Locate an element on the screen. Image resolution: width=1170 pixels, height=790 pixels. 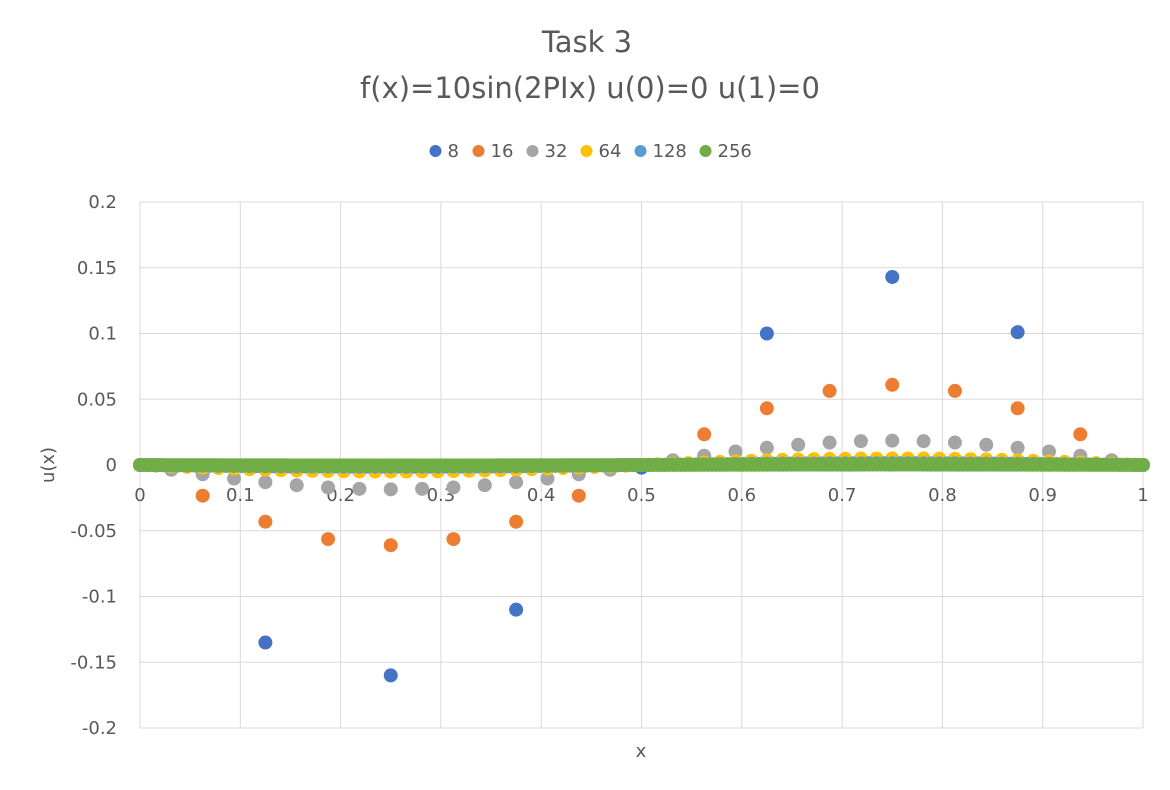
y-tick-label: 0.1 is located at coordinates (102, 334).